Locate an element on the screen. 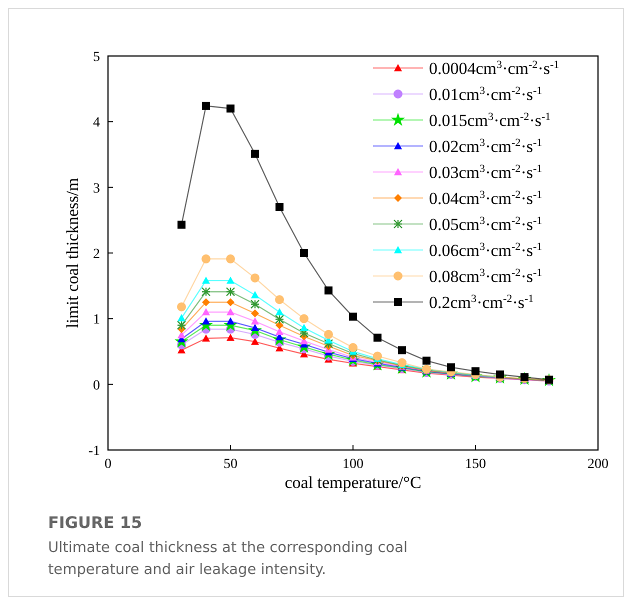 Image resolution: width=641 pixels, height=604 pixels. x-axis-title: coal temperature/°C is located at coordinates (353, 482).